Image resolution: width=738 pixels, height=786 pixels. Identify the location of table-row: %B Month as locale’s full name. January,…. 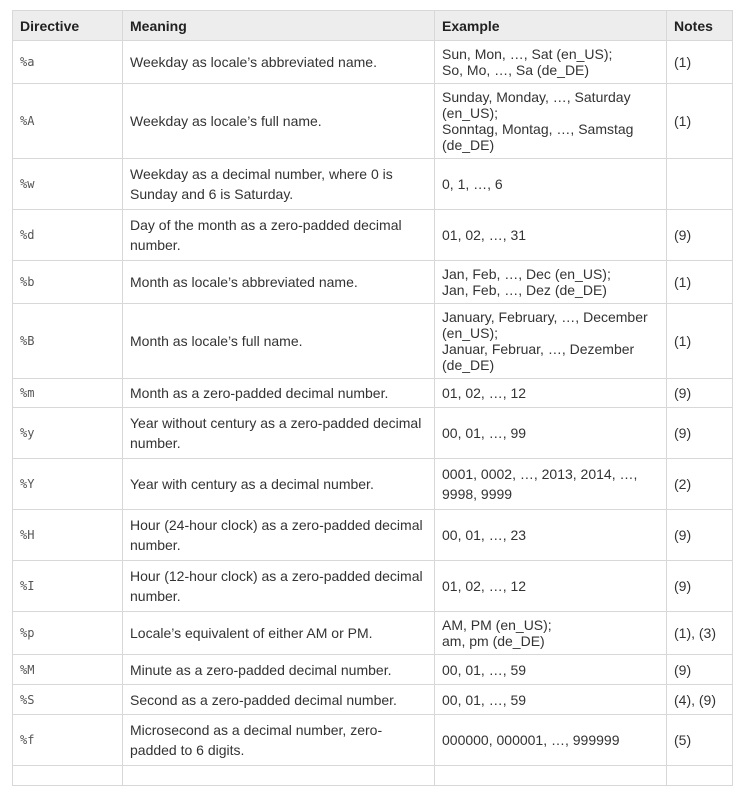
(372, 341).